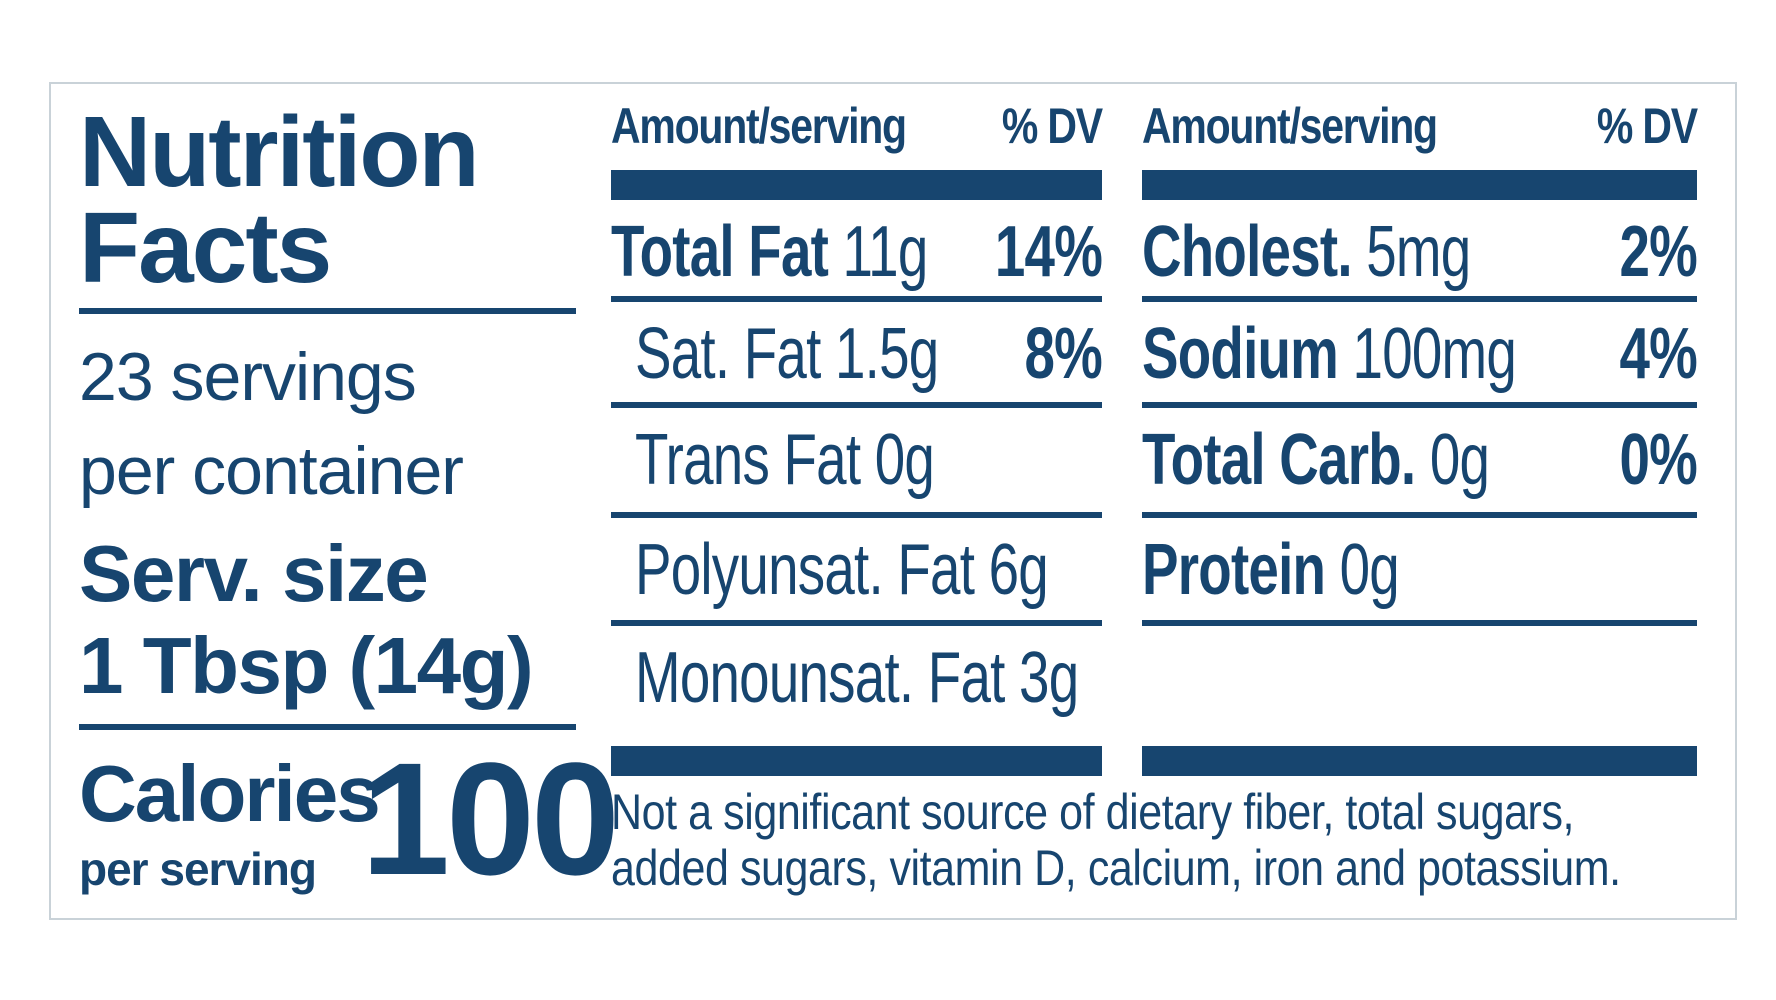 This screenshot has width=1776, height=1000. I want to click on servings-line-1: 23 servings, so click(248, 377).